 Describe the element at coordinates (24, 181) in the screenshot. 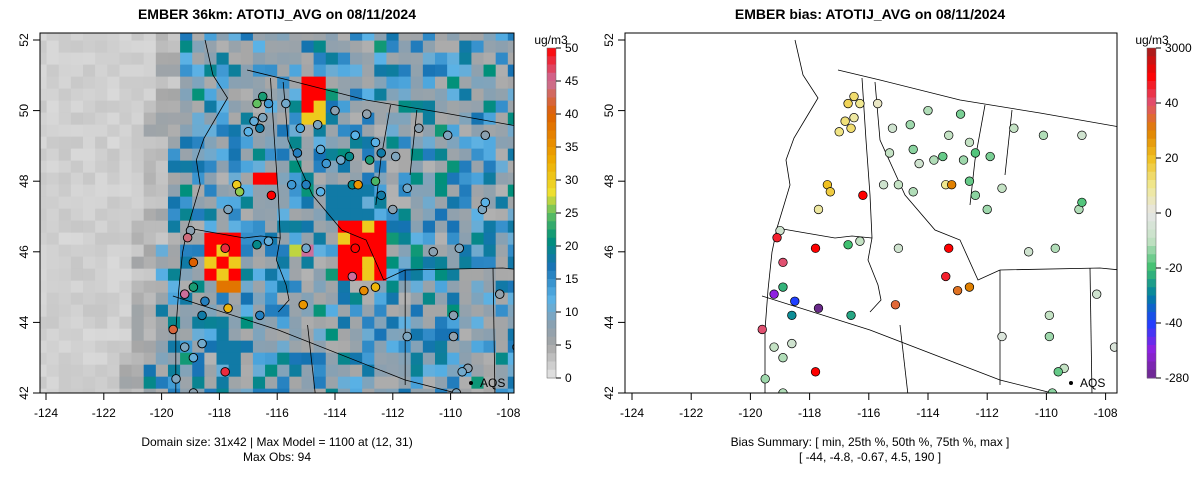

I see `y-tick-label: 48` at that location.